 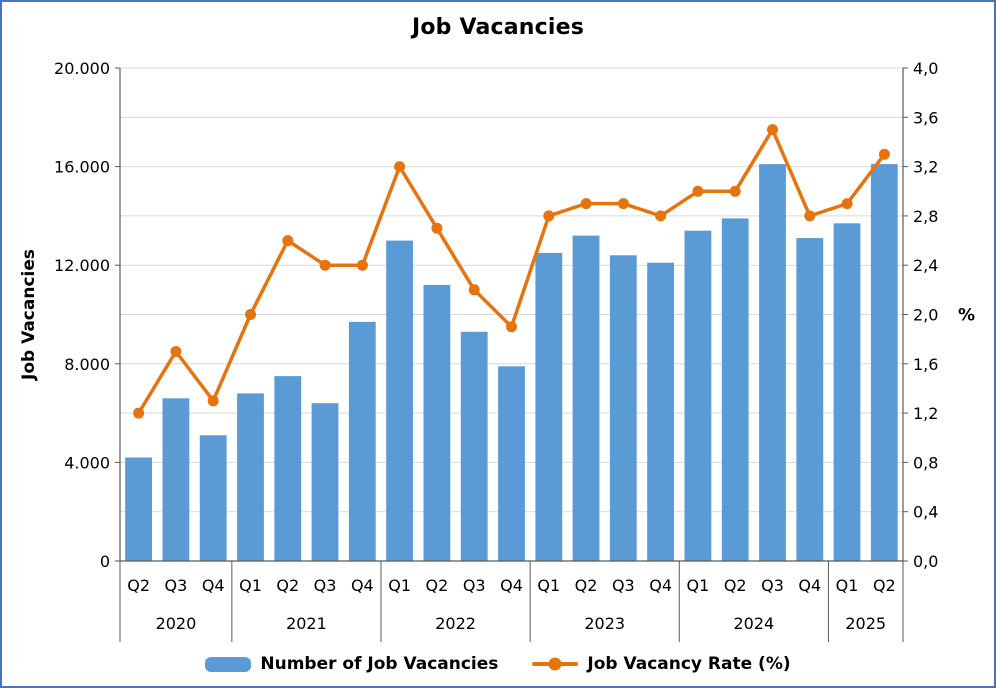 What do you see at coordinates (966, 316) in the screenshot?
I see `right-axis-title: %` at bounding box center [966, 316].